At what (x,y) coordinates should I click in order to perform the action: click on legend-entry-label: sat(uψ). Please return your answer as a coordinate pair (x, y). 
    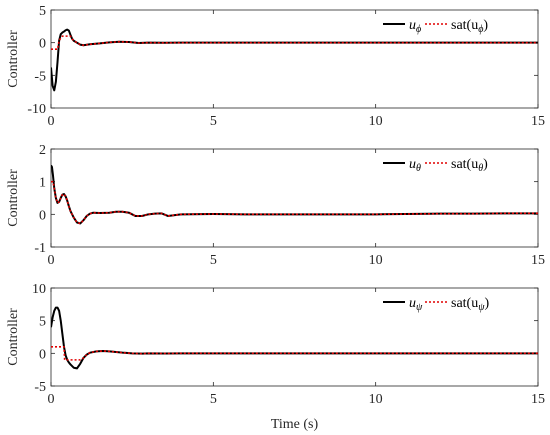
    Looking at the image, I should click on (470, 304).